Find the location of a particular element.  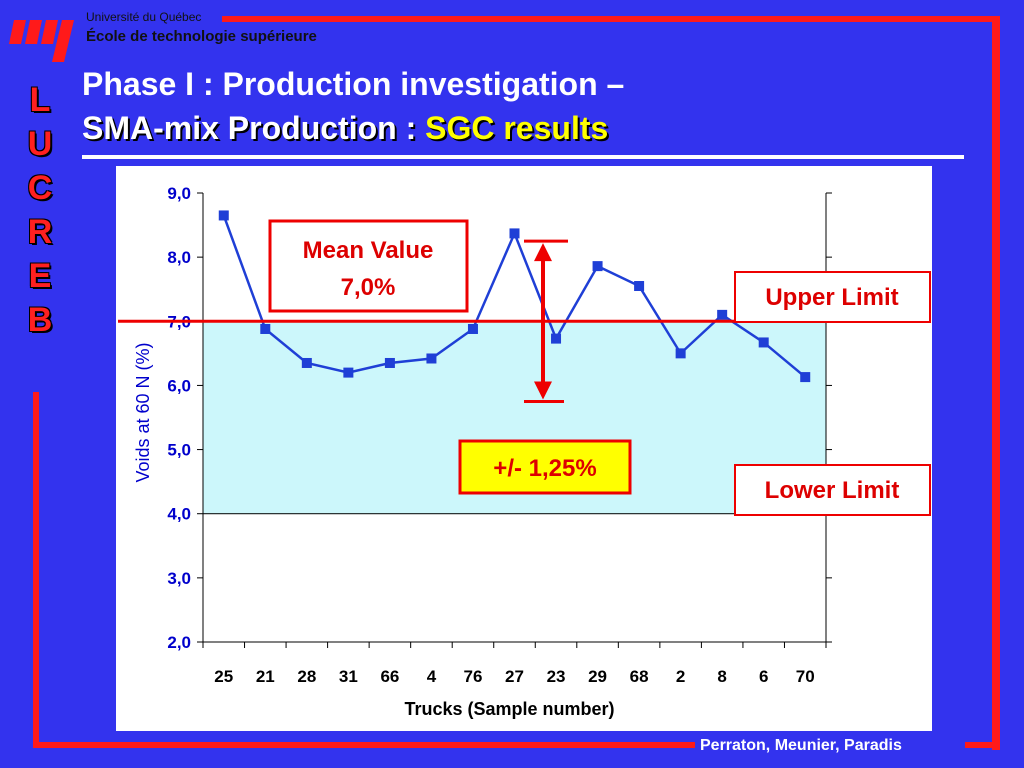

y-tick-label: 4,0 is located at coordinates (179, 514).